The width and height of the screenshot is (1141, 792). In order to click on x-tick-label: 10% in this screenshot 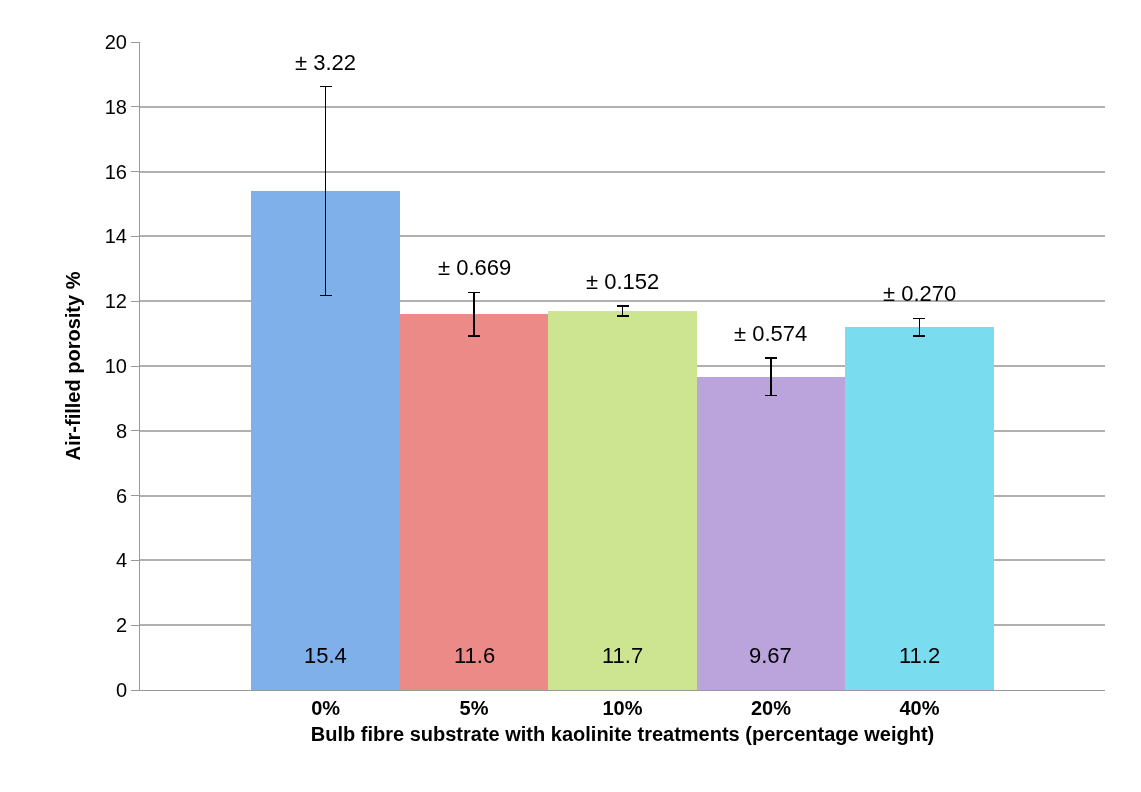, I will do `click(622, 708)`.